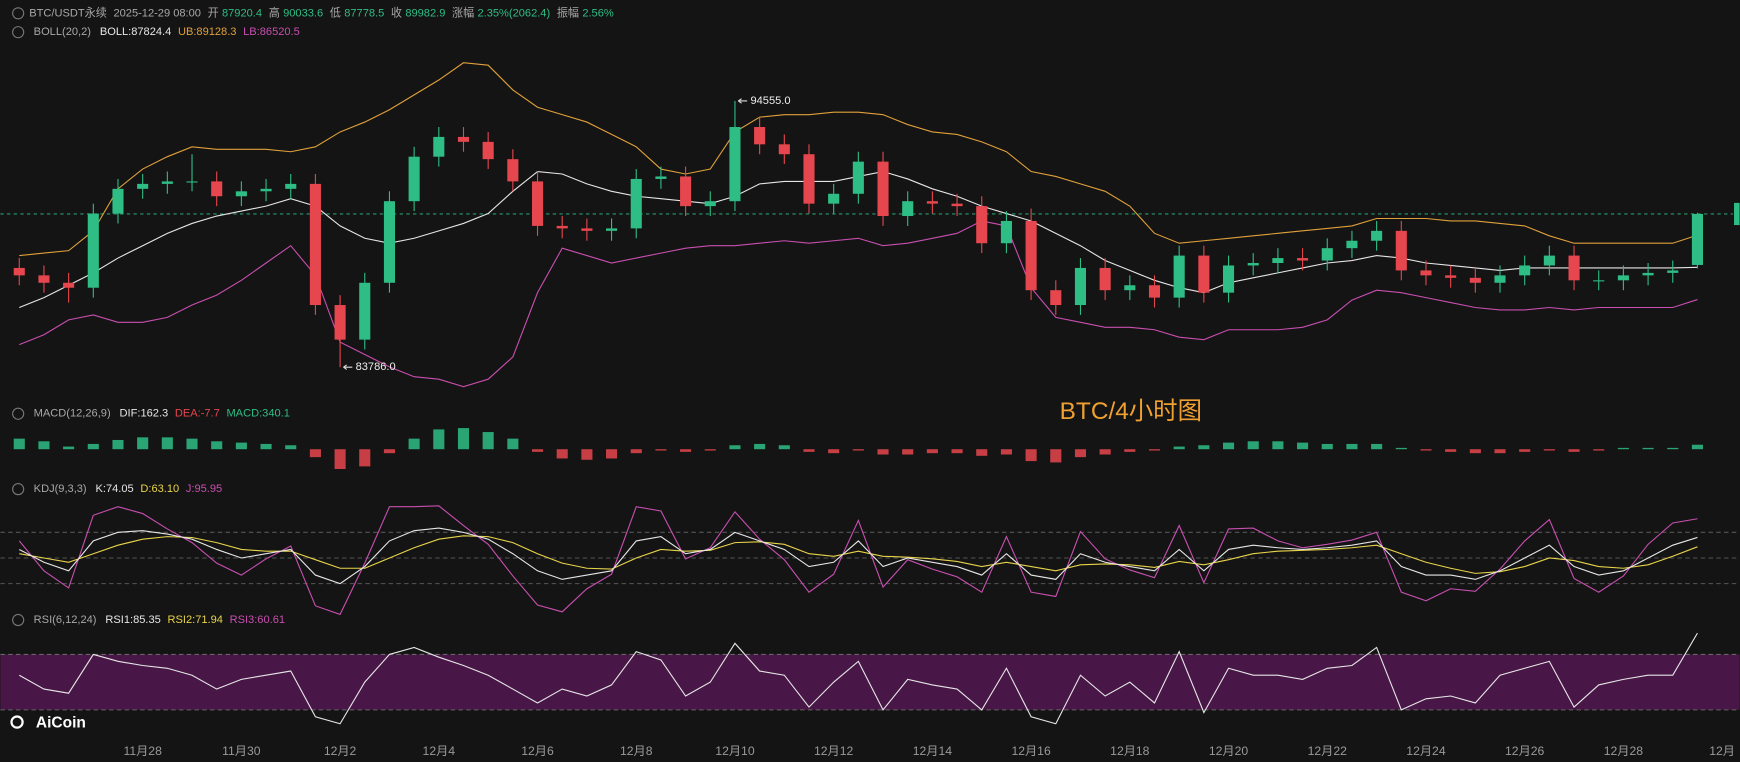 The width and height of the screenshot is (1740, 762). What do you see at coordinates (858, 560) in the screenshot?
I see `kdj-j-line` at bounding box center [858, 560].